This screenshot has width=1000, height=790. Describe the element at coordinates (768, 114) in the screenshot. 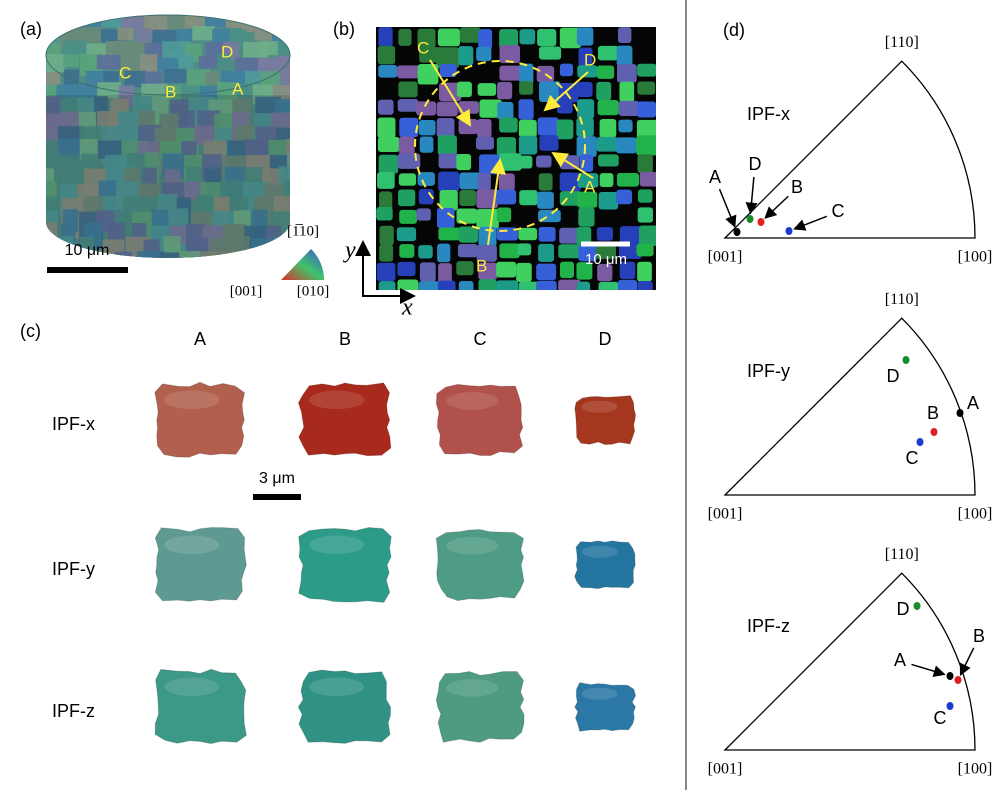

I see `plot-title: IPF-x` at that location.